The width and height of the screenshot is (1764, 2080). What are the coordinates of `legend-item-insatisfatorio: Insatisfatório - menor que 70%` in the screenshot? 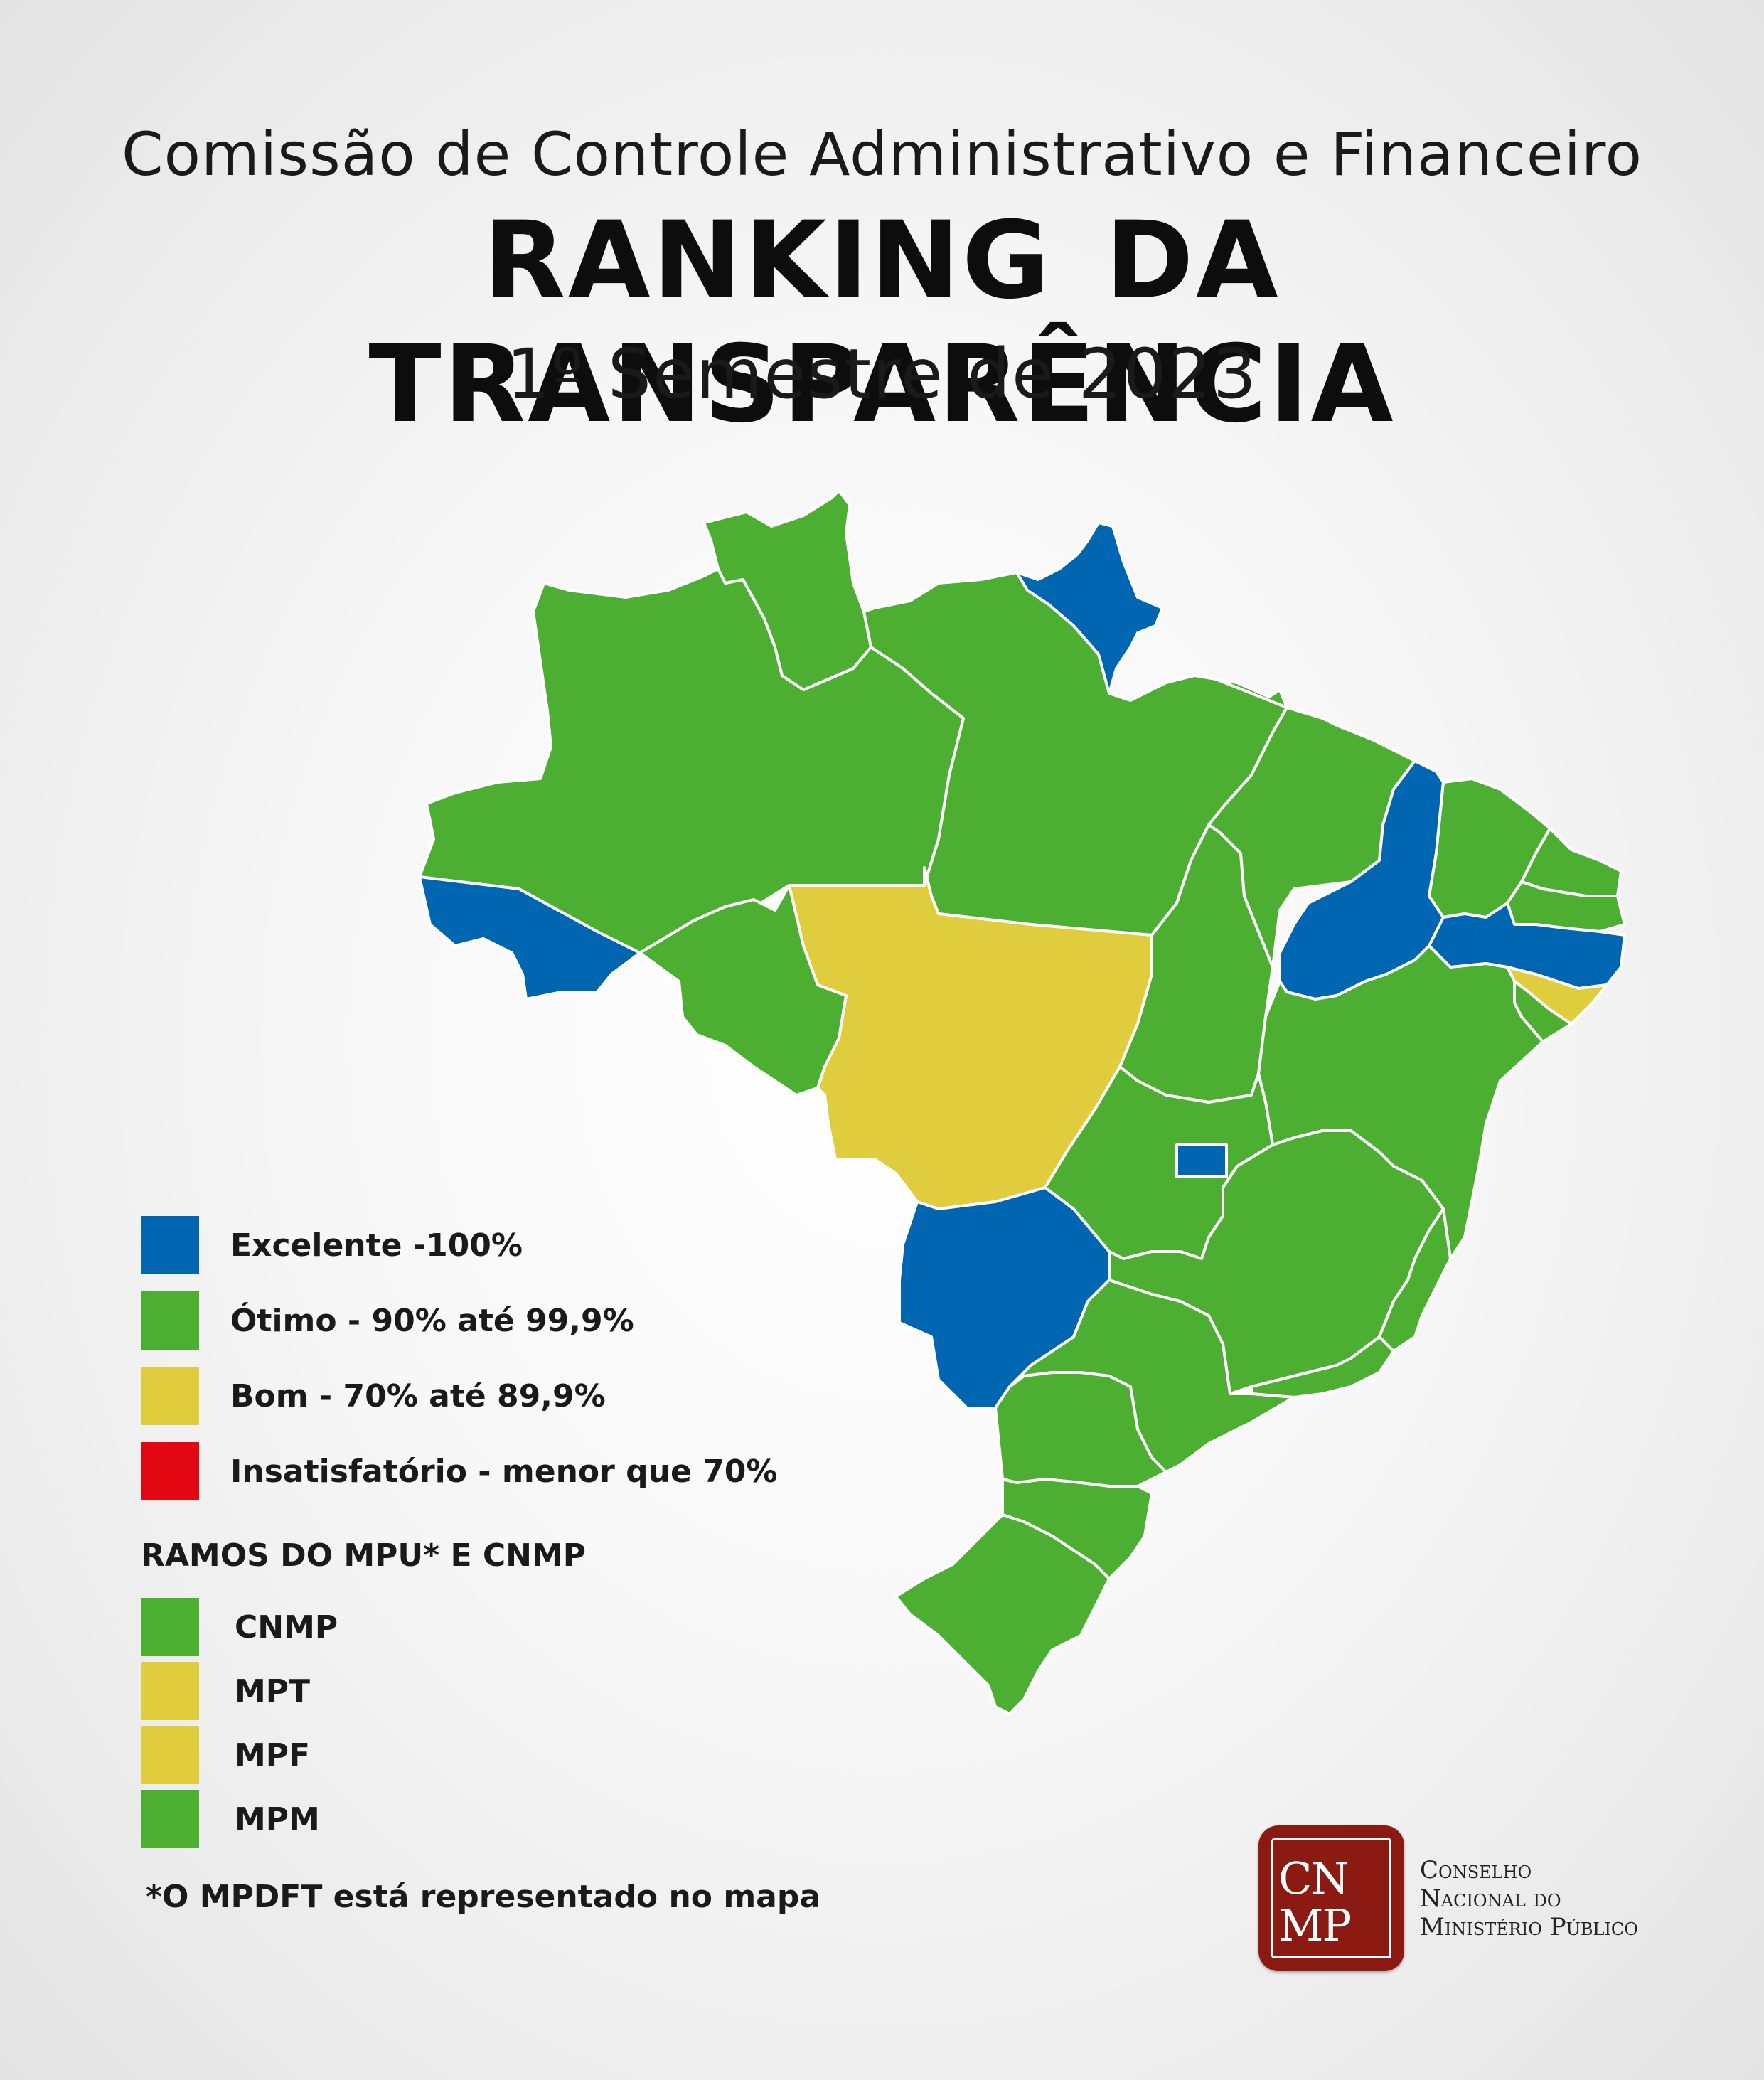 It's located at (459, 1471).